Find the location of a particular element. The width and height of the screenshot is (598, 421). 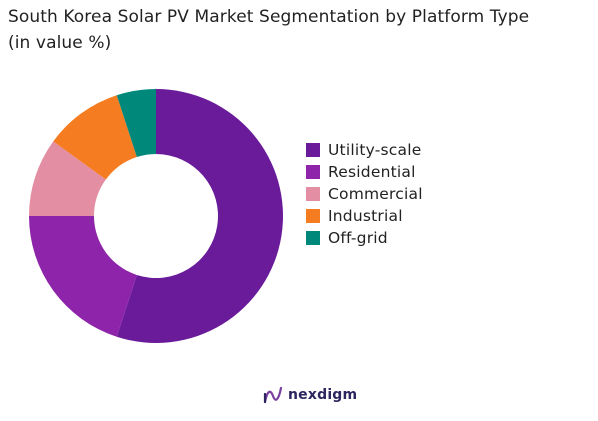

nexdigm-logo-icon is located at coordinates (273, 395).